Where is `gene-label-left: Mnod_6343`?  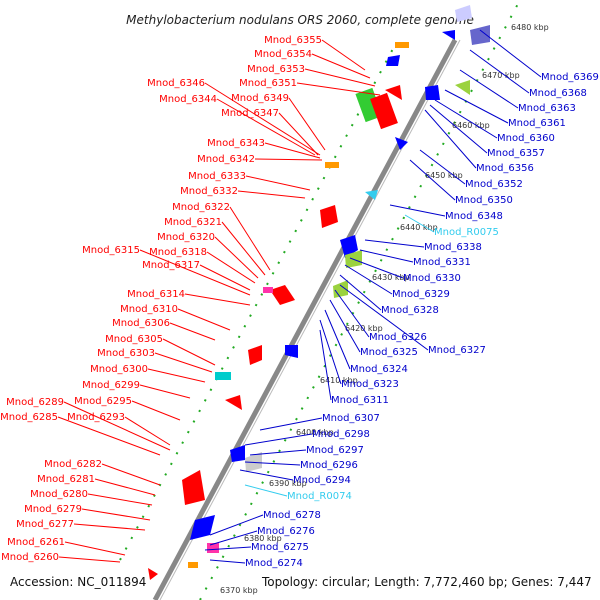
gene-label-left: Mnod_6343 is located at coordinates (236, 143).